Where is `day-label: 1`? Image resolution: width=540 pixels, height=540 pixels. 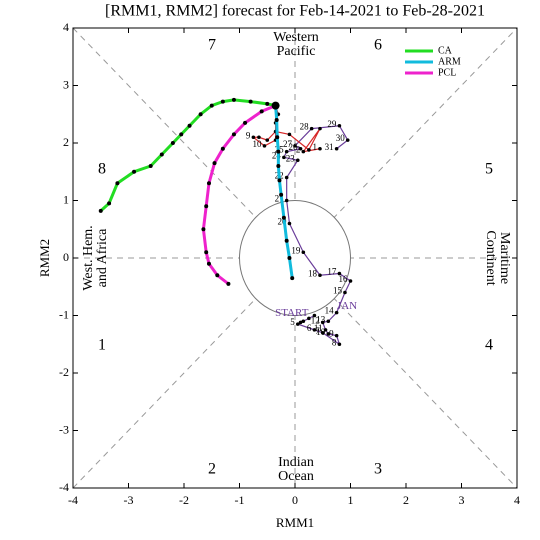
day-label: 1 is located at coordinates (314, 147).